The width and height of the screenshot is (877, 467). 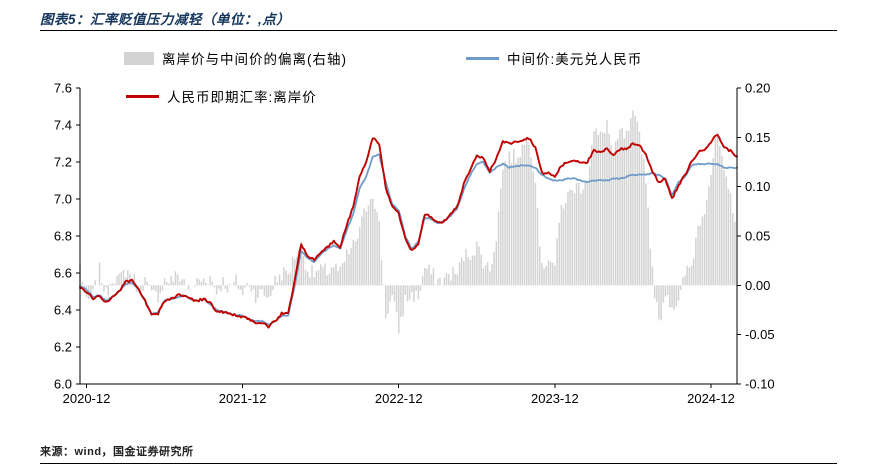 What do you see at coordinates (139, 58) in the screenshot?
I see `deviation-bar-swatch-icon` at bounding box center [139, 58].